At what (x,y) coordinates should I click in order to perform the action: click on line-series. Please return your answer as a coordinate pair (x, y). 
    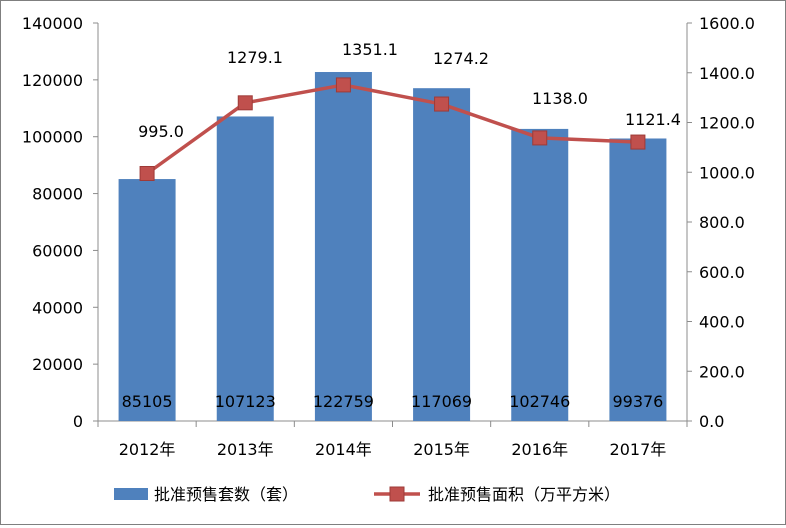
    Looking at the image, I should click on (392, 129).